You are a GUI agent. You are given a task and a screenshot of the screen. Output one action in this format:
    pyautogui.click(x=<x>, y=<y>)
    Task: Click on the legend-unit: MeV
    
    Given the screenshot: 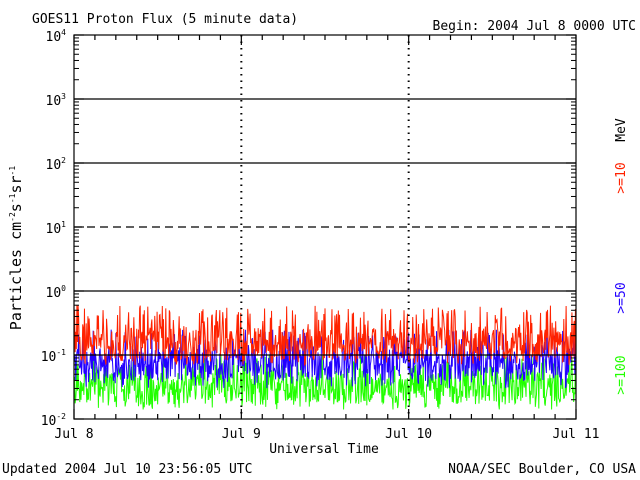 What is the action you would take?
    pyautogui.click(x=621, y=130)
    